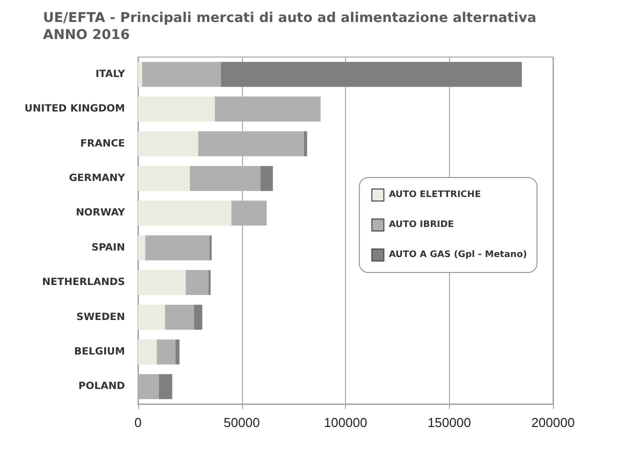 Image resolution: width=631 pixels, height=450 pixels. Describe the element at coordinates (100, 352) in the screenshot. I see `y-tick-label: BELGIUM` at that location.